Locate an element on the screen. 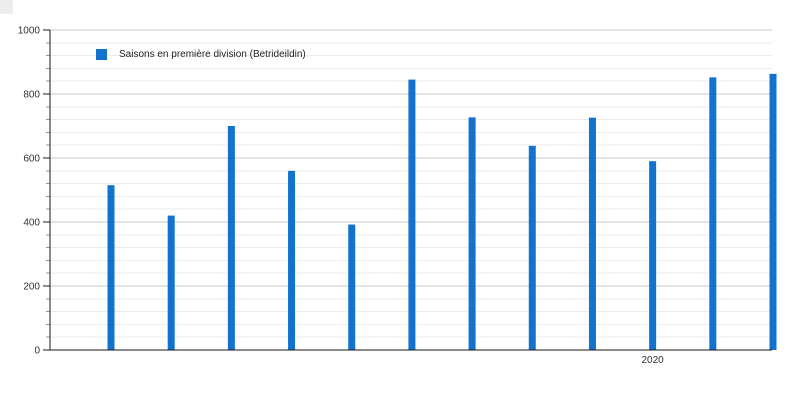  y-axis-tick-label: 600 is located at coordinates (31, 159).